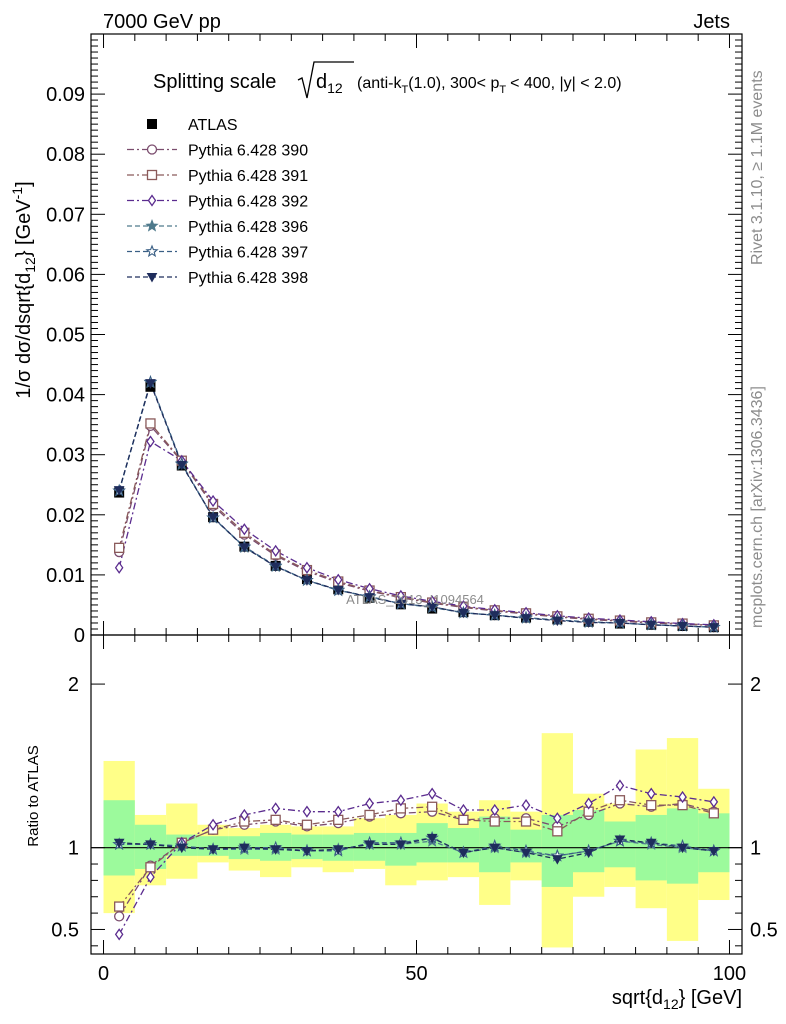 This screenshot has height=1024, width=786. I want to click on legend-label: Pythia 6.428 391, so click(248, 176).